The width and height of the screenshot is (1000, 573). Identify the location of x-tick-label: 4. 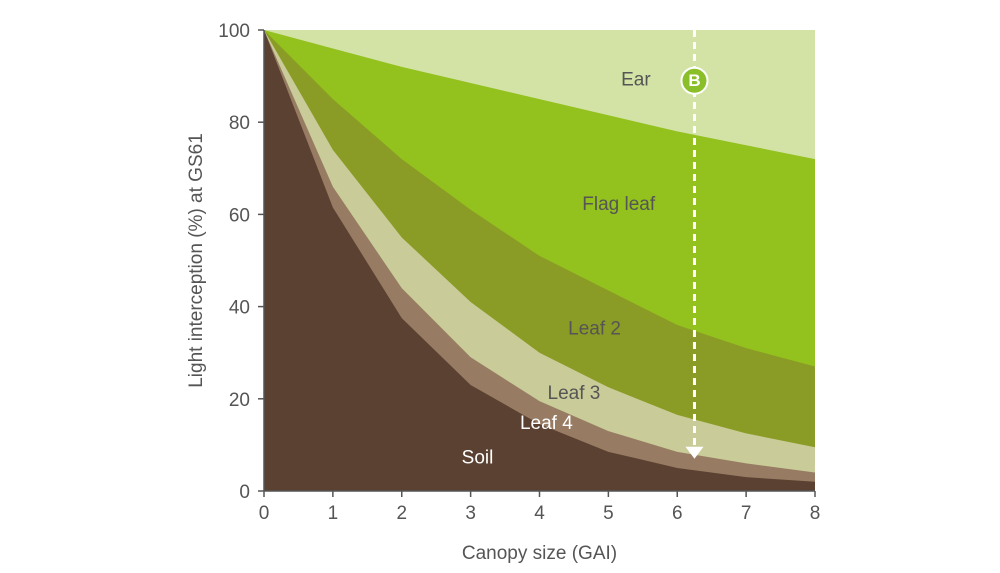
(539, 513).